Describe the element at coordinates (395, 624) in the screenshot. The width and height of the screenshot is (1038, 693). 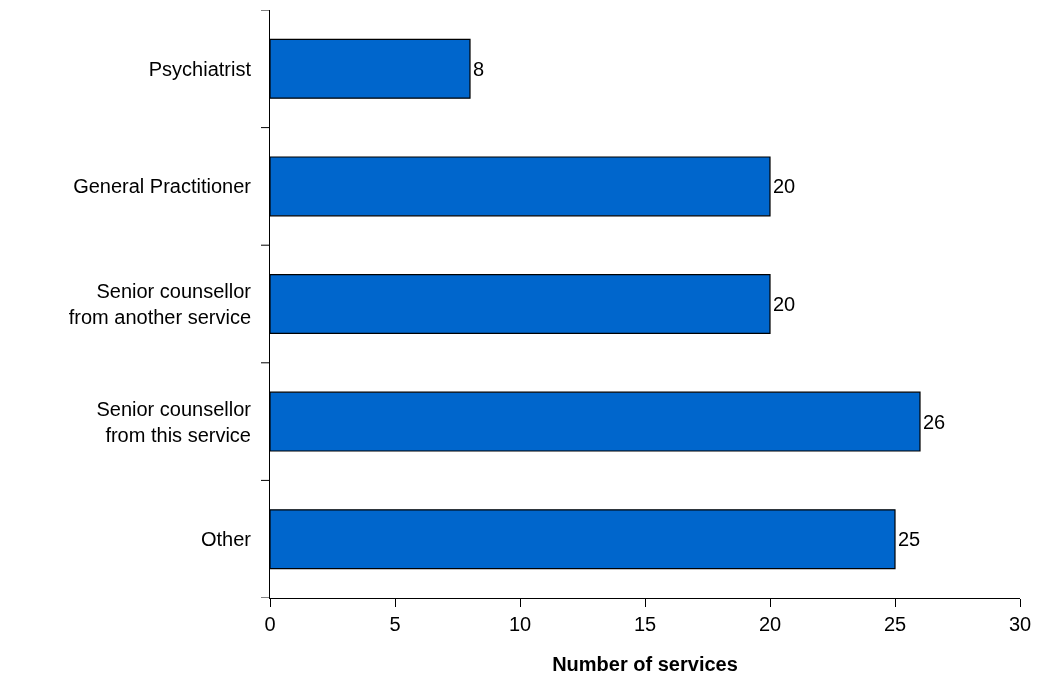
I see `x-tick-label: 5` at that location.